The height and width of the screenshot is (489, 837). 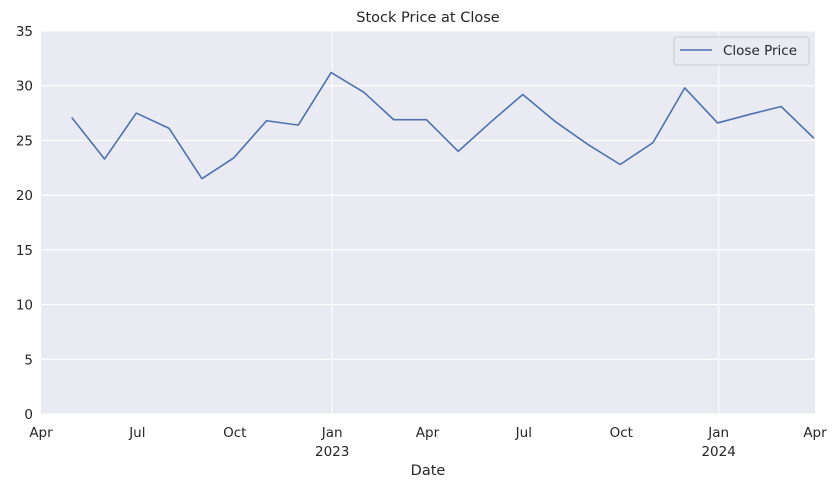 I want to click on chart-title: Stock Price at Close, so click(x=427, y=18).